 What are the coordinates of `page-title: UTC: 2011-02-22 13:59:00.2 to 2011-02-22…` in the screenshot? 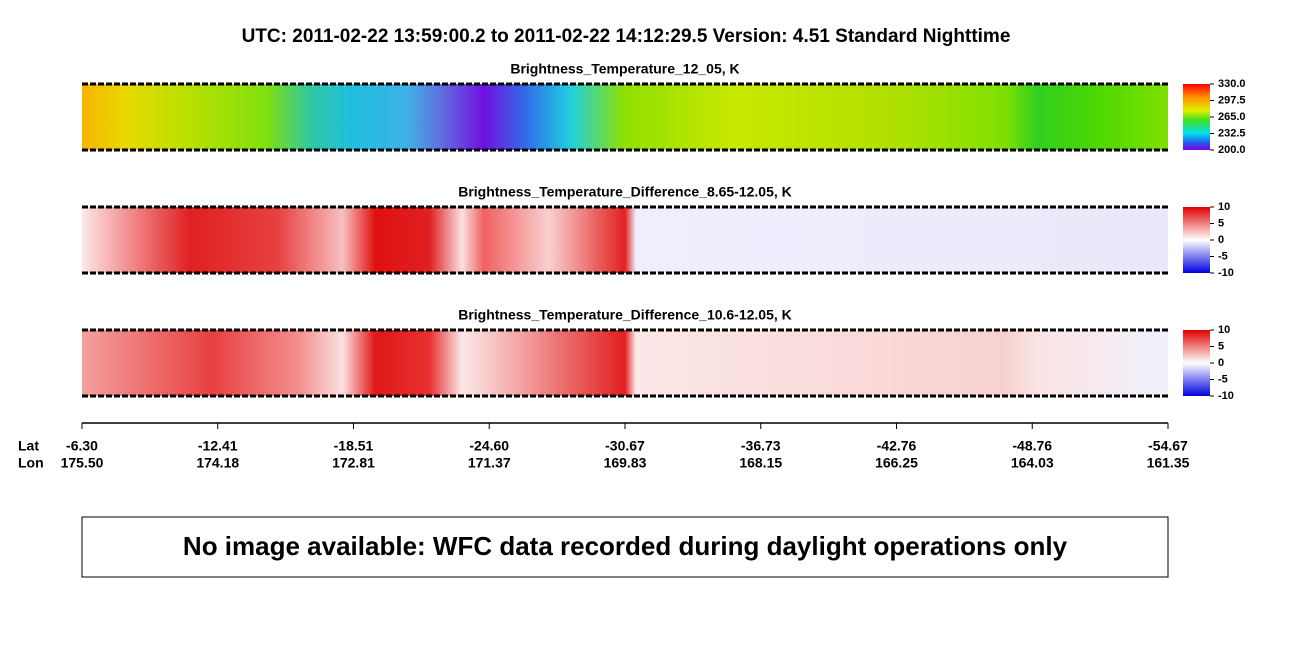 It's located at (626, 36).